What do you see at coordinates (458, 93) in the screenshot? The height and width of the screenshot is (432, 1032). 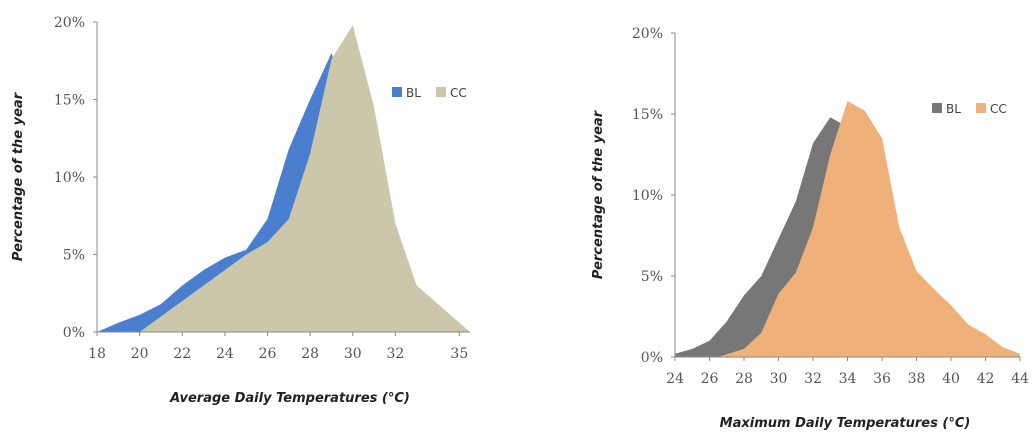 I see `left-legend-label-cc: CC` at bounding box center [458, 93].